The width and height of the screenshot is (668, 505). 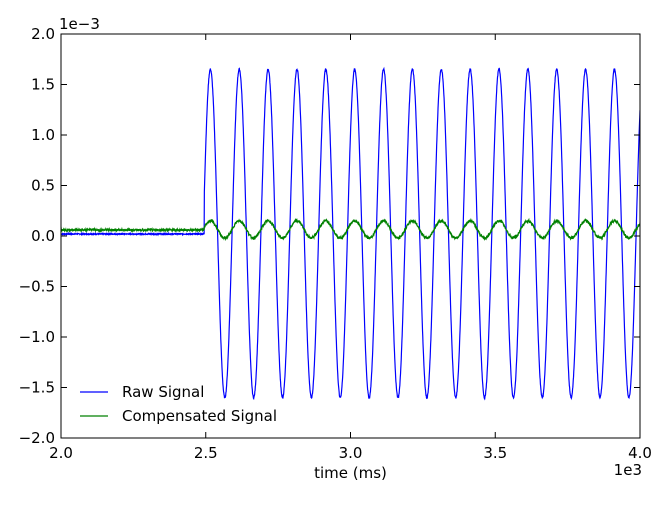 What do you see at coordinates (163, 392) in the screenshot?
I see `legend-label-raw-signal: Raw Signal` at bounding box center [163, 392].